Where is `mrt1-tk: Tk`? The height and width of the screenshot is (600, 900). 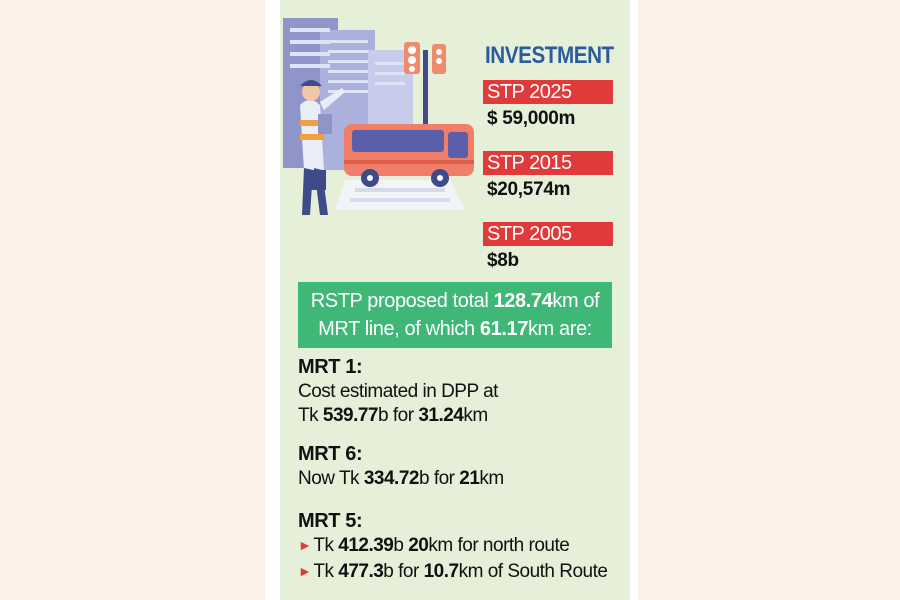
mrt1-tk: Tk is located at coordinates (310, 415).